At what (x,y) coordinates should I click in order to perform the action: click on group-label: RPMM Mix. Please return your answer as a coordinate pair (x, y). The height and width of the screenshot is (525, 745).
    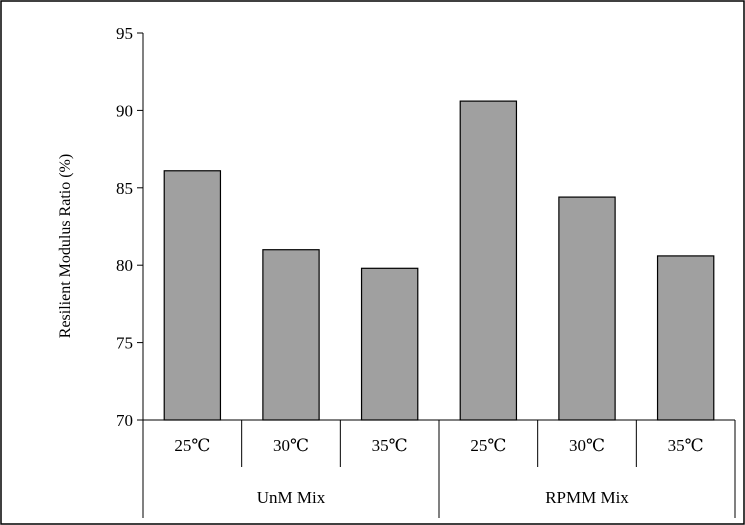
    Looking at the image, I should click on (587, 497).